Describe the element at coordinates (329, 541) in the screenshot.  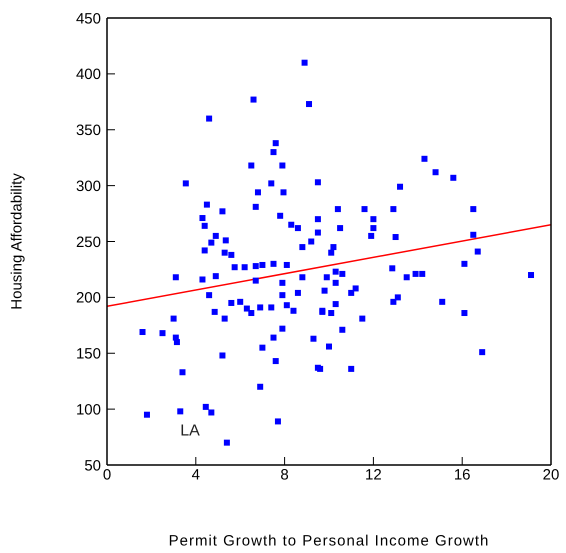
I see `x-axis-title: Permit Growth to Personal Income Growth` at that location.